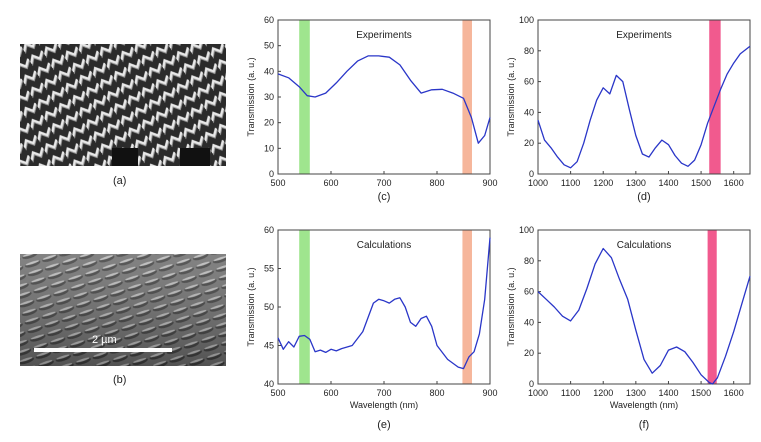 This screenshot has height=442, width=761. What do you see at coordinates (643, 197) in the screenshot?
I see `panel-label: (d)` at bounding box center [643, 197].